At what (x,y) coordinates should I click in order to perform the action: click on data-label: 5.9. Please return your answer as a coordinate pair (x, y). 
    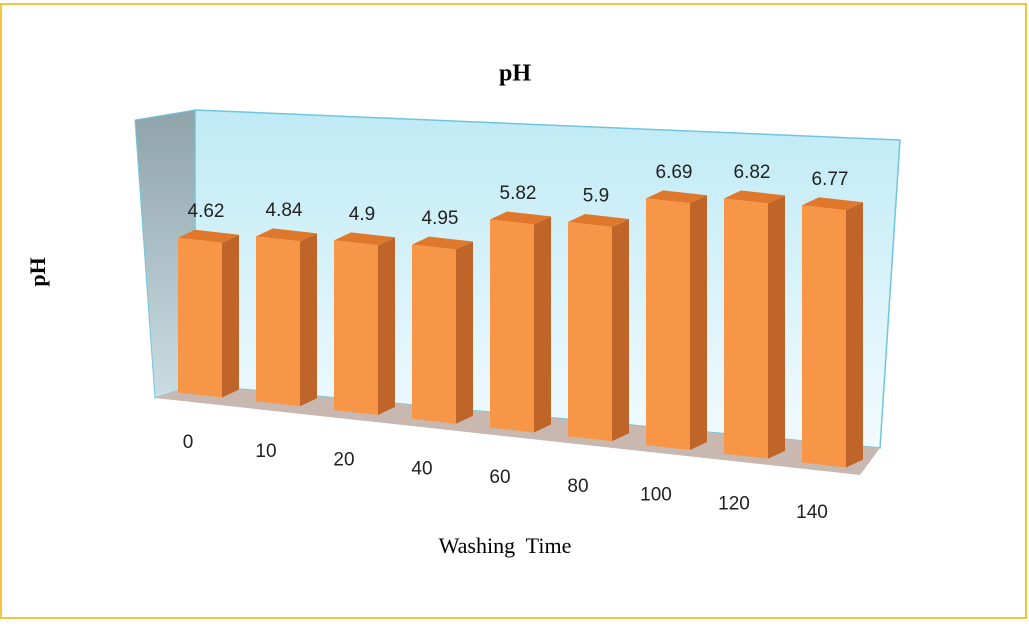
    Looking at the image, I should click on (596, 196).